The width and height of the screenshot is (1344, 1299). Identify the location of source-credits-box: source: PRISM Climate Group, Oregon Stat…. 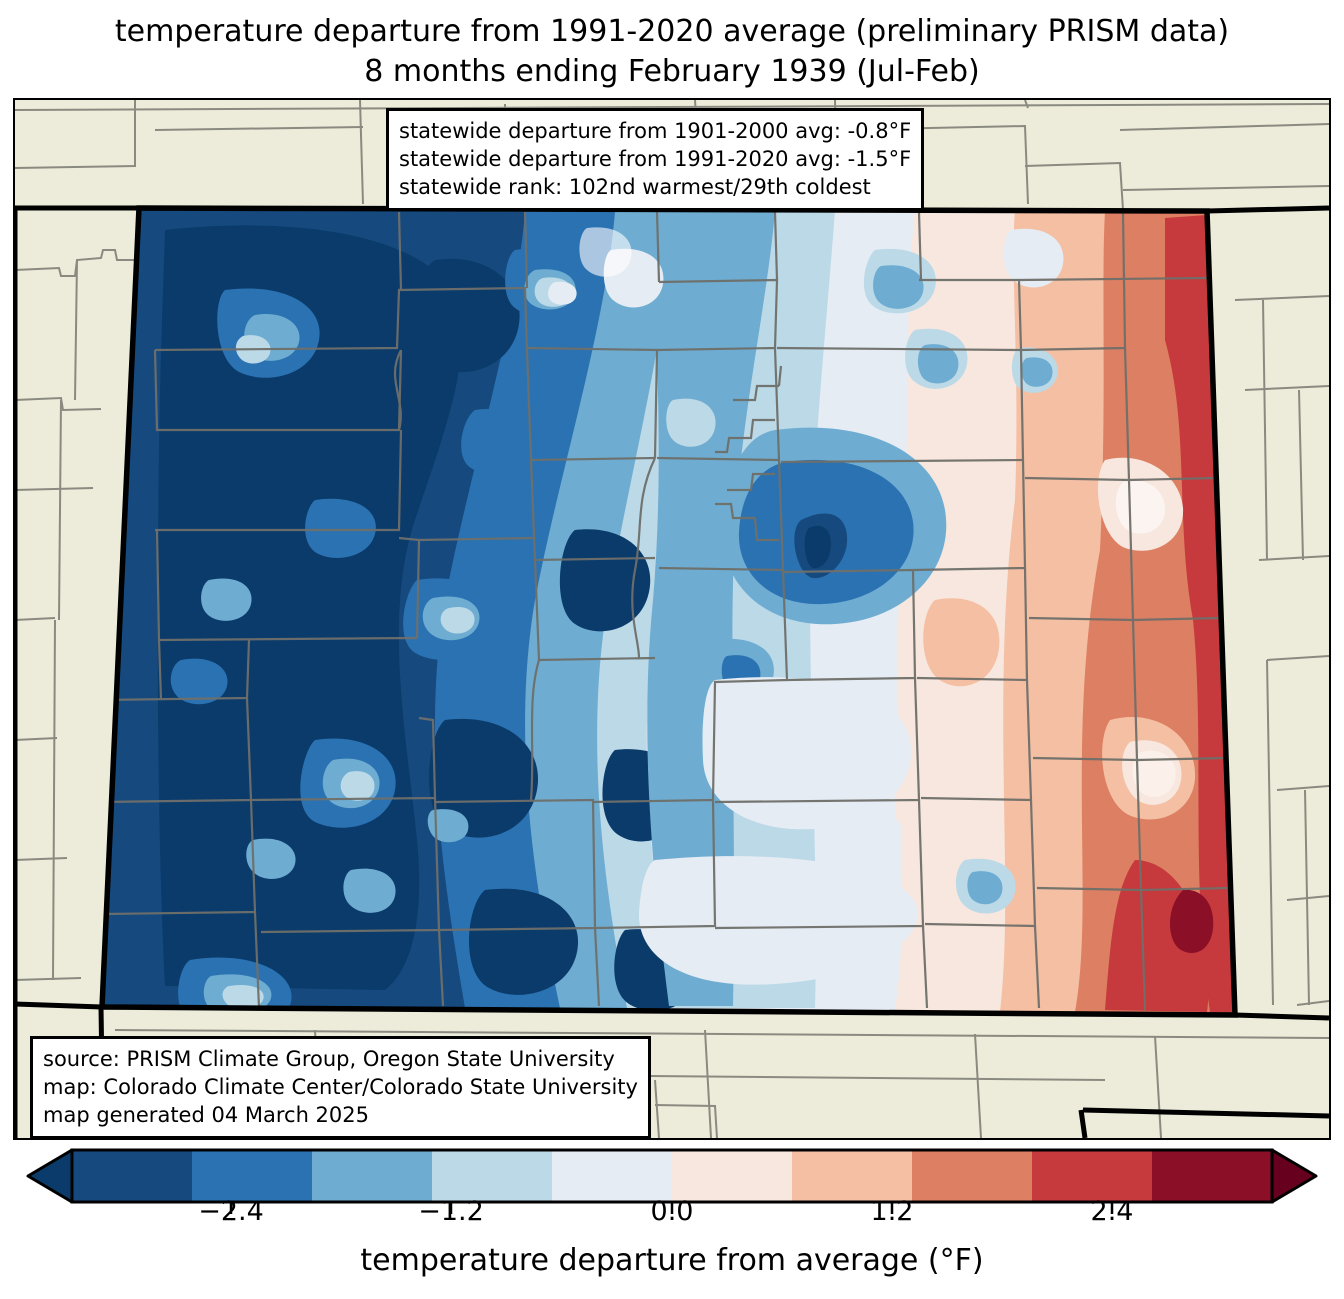
(340, 1087).